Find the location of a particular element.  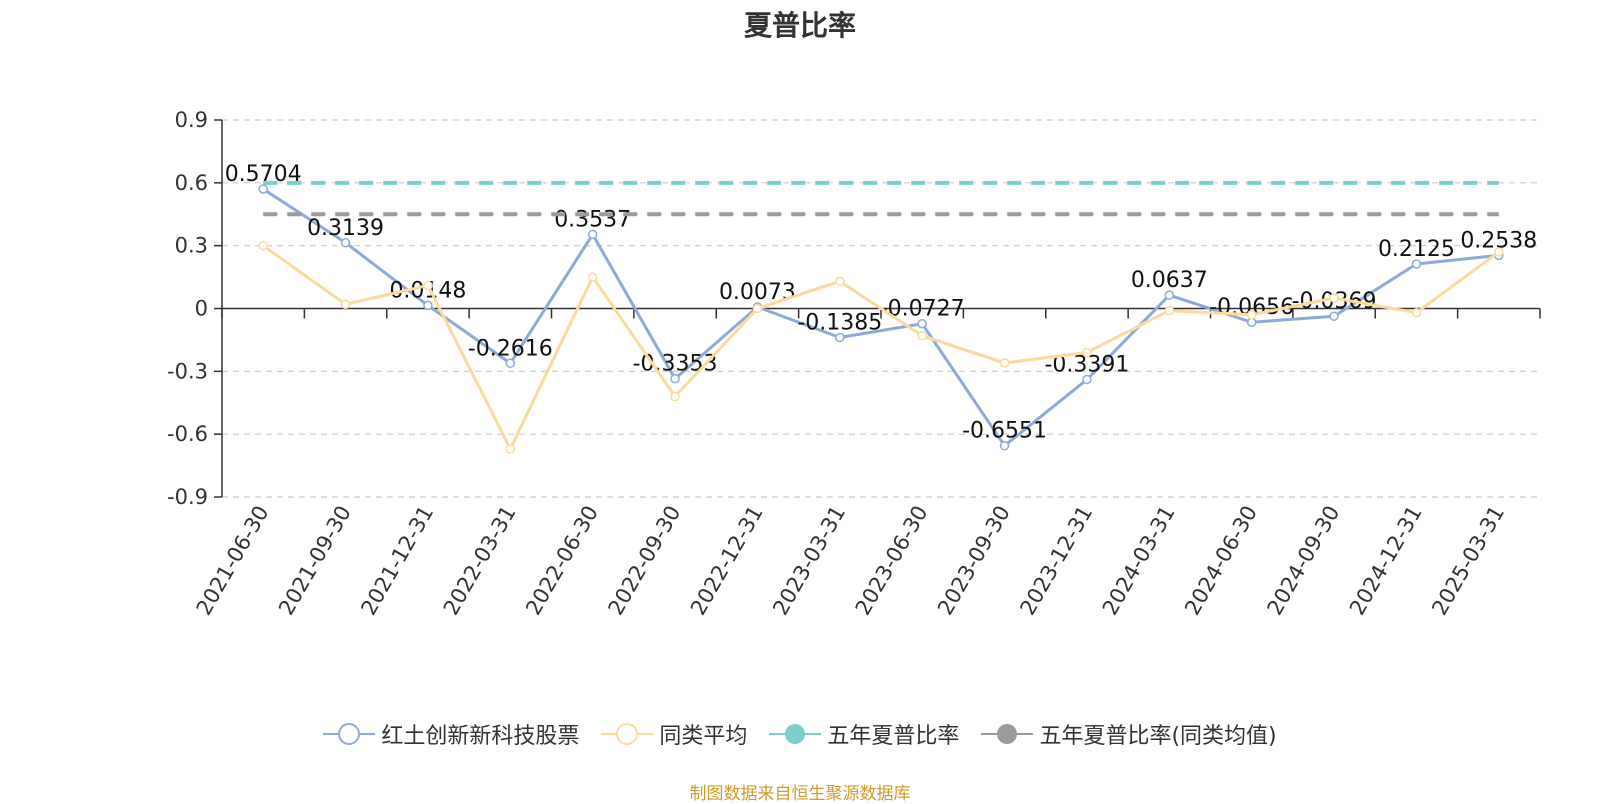

legend-label-five-year: 五年夏普比率 is located at coordinates (893, 736).